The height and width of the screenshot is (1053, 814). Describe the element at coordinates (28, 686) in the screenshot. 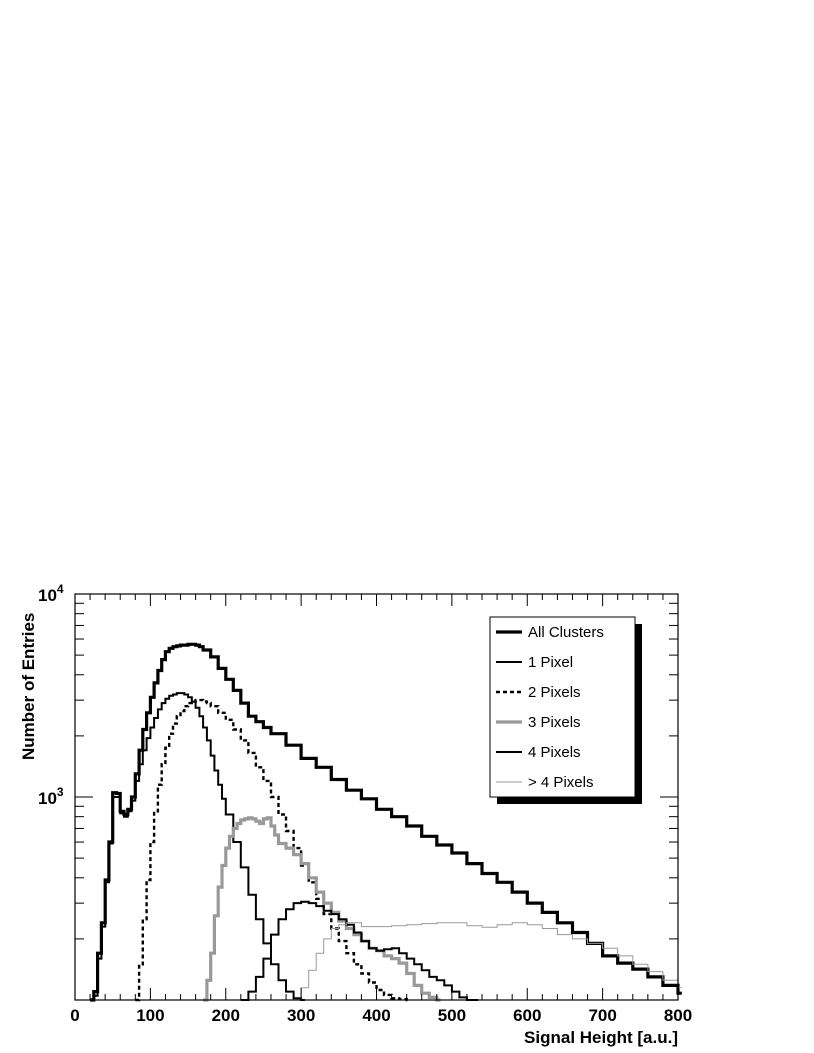

I see `y-axis-title: Number of Entries` at that location.